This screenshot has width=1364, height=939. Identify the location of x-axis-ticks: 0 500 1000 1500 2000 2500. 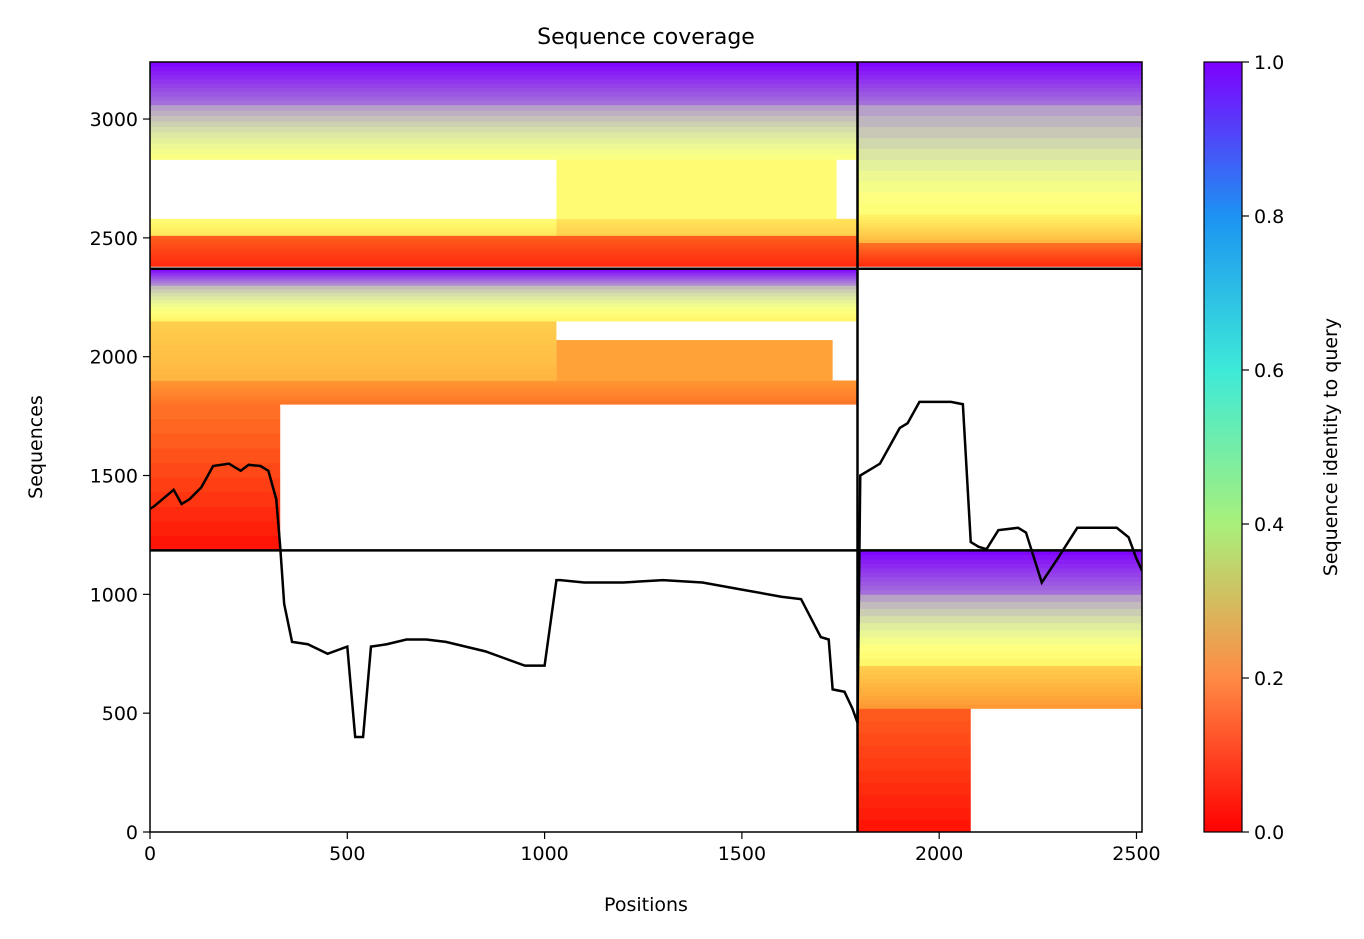
(652, 848).